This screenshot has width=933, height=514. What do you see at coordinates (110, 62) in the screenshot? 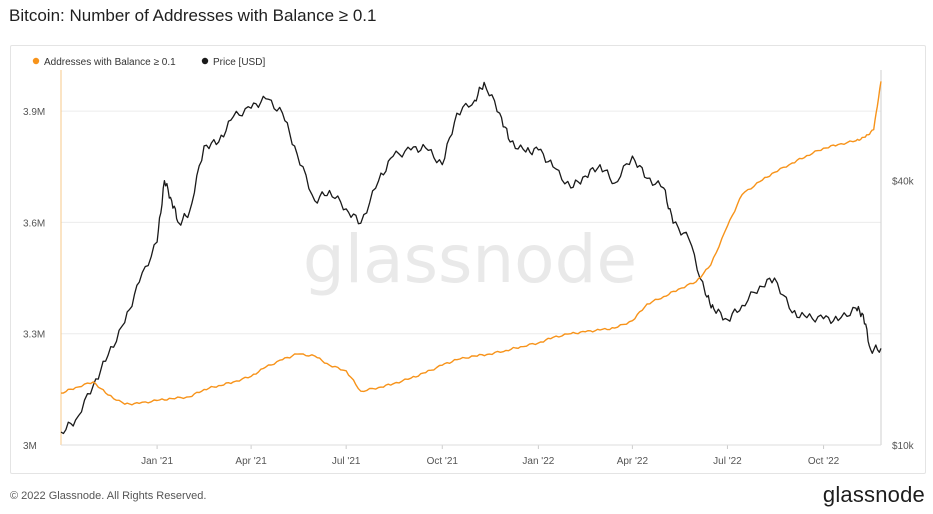
I see `legend-label-addresses: Addresses with Balance ≥ 0.1` at bounding box center [110, 62].